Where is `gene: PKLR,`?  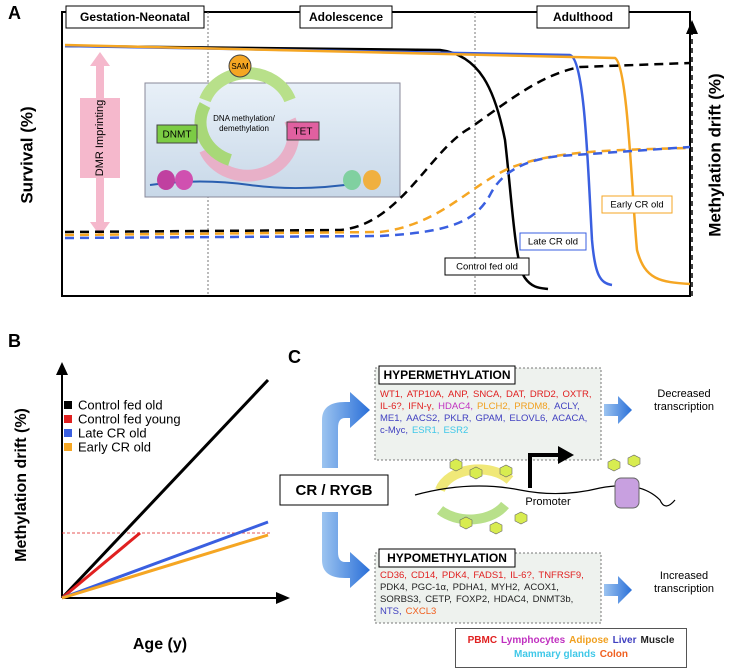 gene: PKLR, is located at coordinates (457, 418).